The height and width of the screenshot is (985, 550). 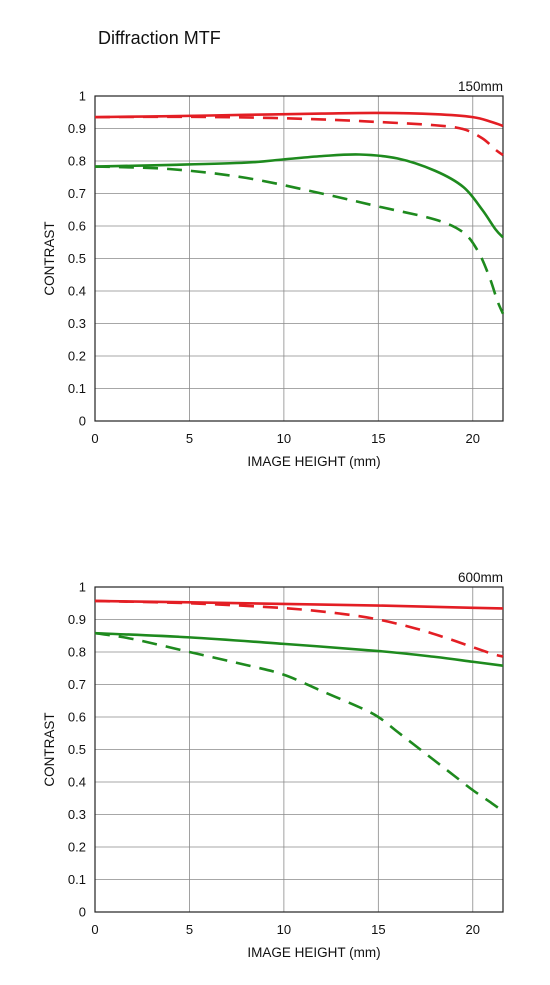 What do you see at coordinates (480, 577) in the screenshot?
I see `focal-length-label: 600mm` at bounding box center [480, 577].